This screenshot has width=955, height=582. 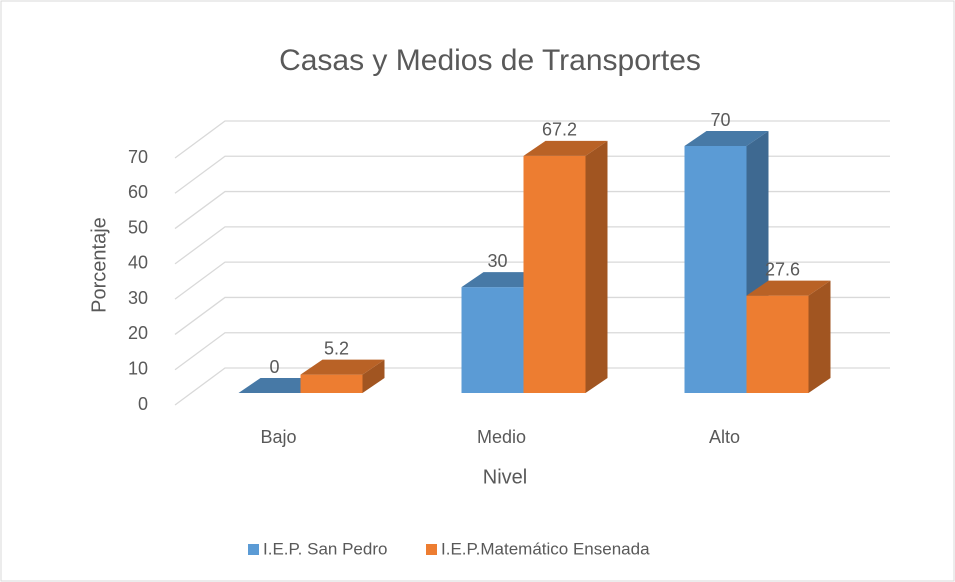 What do you see at coordinates (138, 263) in the screenshot?
I see `y-tick-label: 40` at bounding box center [138, 263].